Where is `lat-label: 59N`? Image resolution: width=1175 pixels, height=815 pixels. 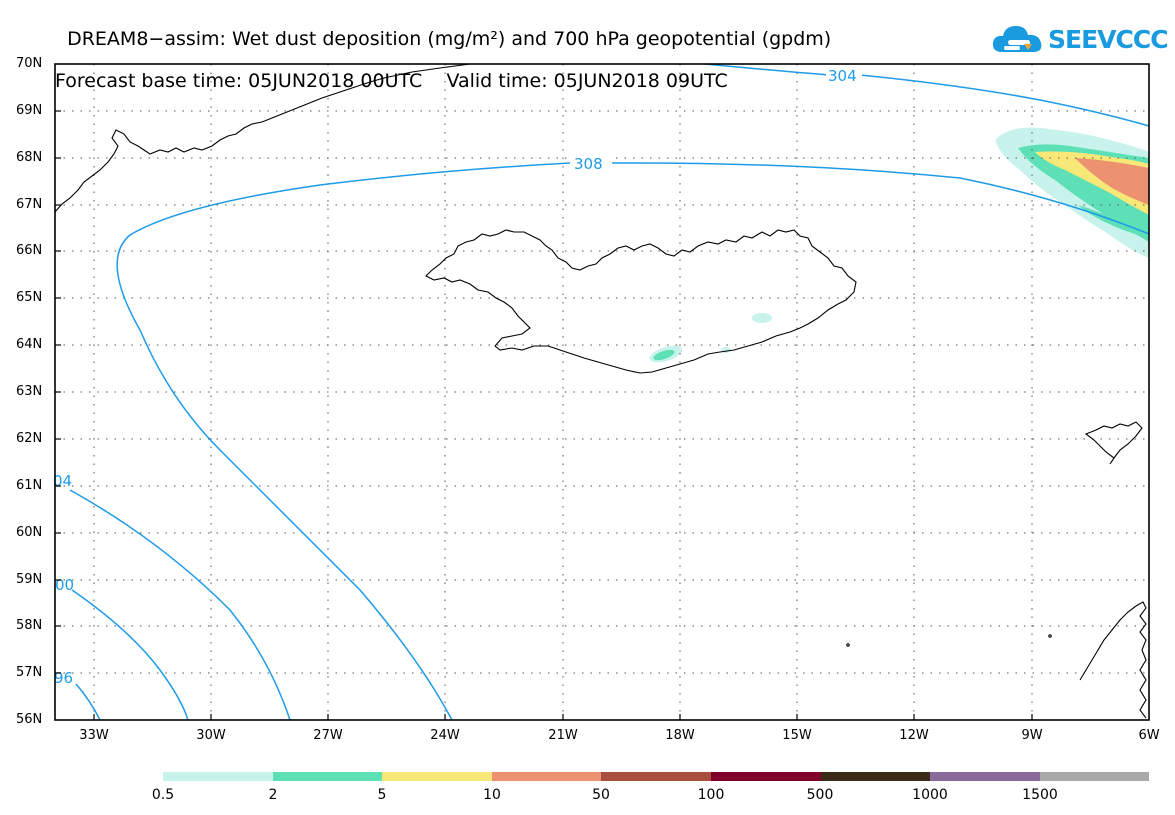
lat-label: 59N is located at coordinates (29, 579).